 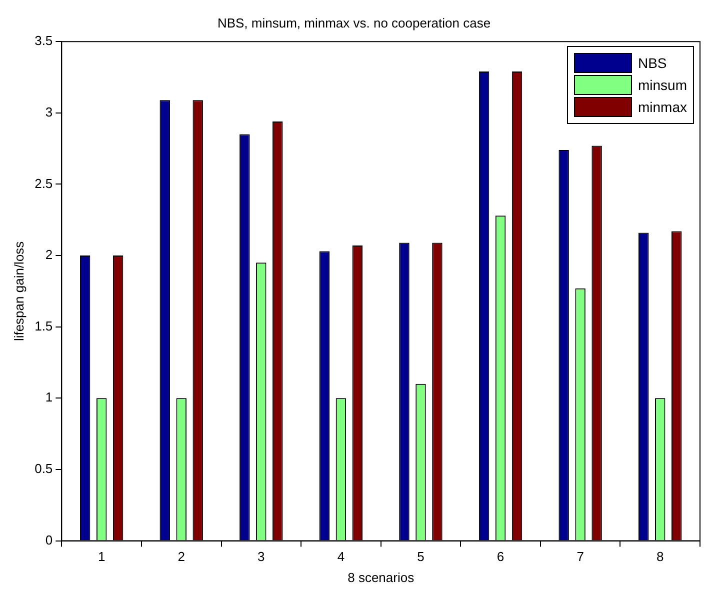 I want to click on x-tick-label: 4, so click(x=341, y=556).